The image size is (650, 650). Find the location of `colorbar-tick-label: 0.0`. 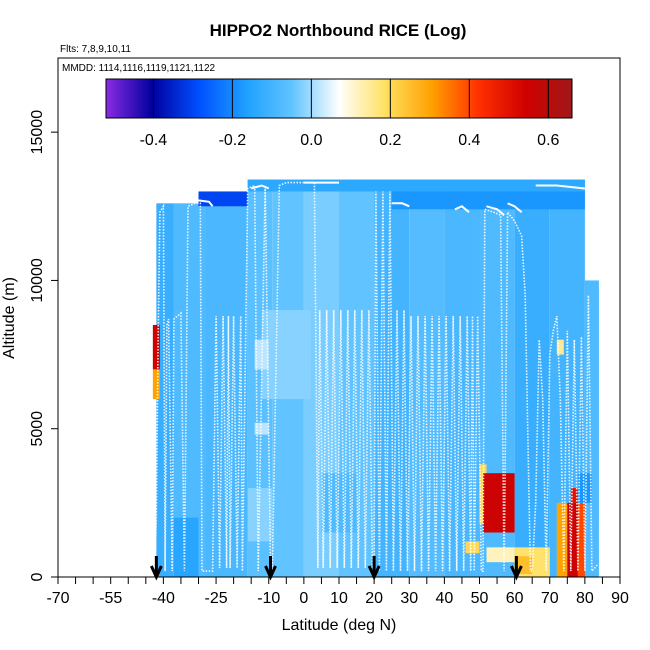

colorbar-tick-label: 0.0 is located at coordinates (311, 140).